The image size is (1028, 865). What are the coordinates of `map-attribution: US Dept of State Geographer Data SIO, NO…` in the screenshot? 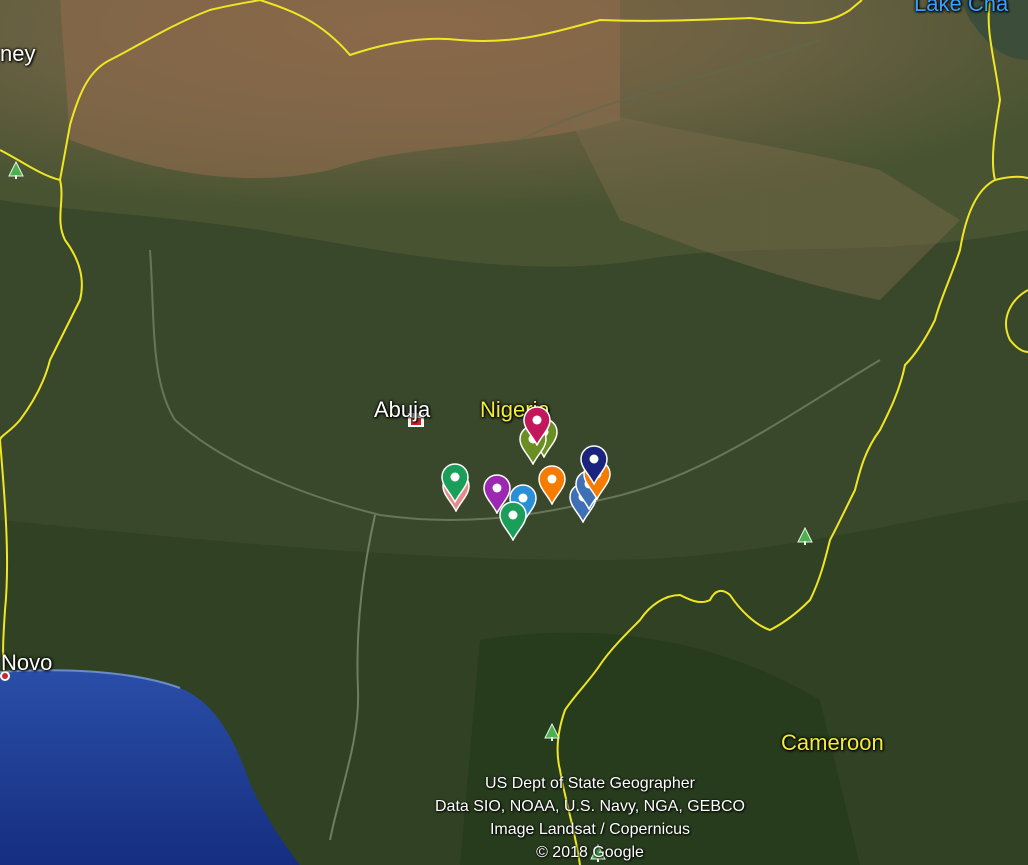 It's located at (590, 818).